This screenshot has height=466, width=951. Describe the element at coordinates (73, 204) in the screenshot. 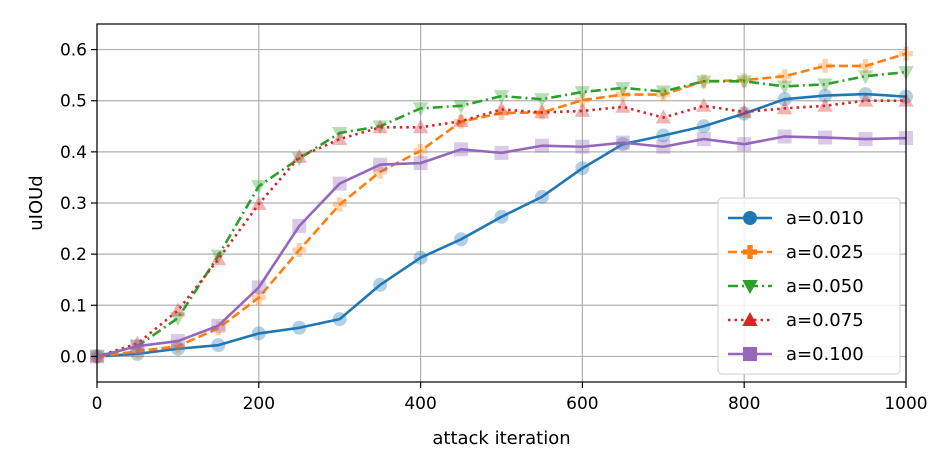

I see `y-tick-label: 0.3` at that location.